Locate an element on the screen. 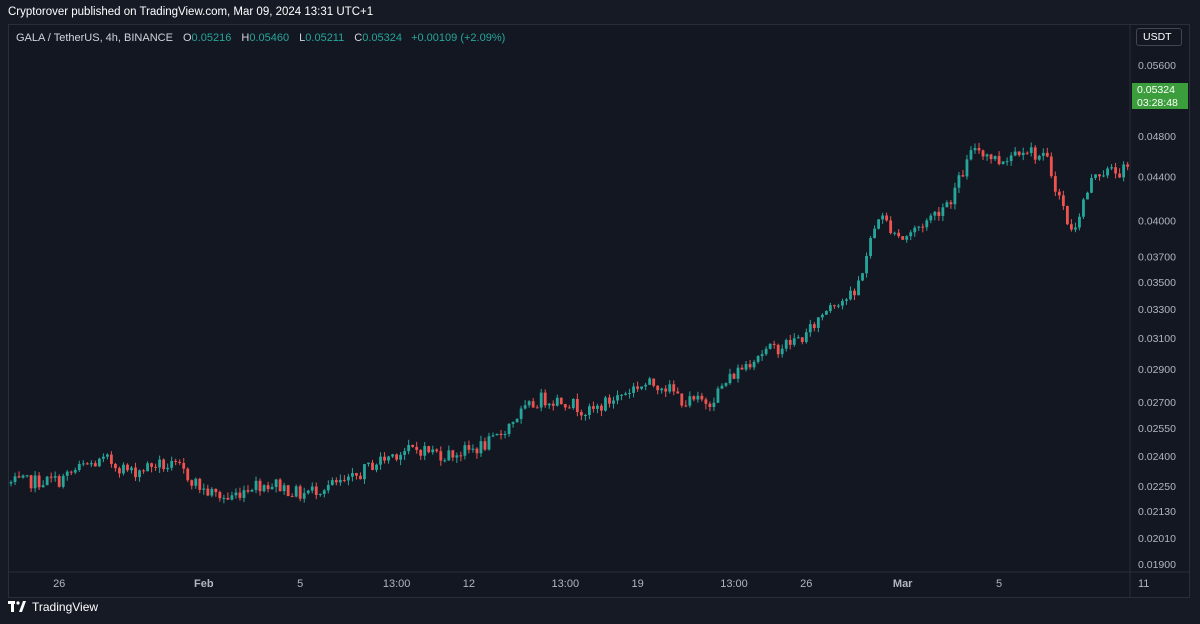 The image size is (1200, 624). y-tick-label: 0.03300 is located at coordinates (1157, 310).